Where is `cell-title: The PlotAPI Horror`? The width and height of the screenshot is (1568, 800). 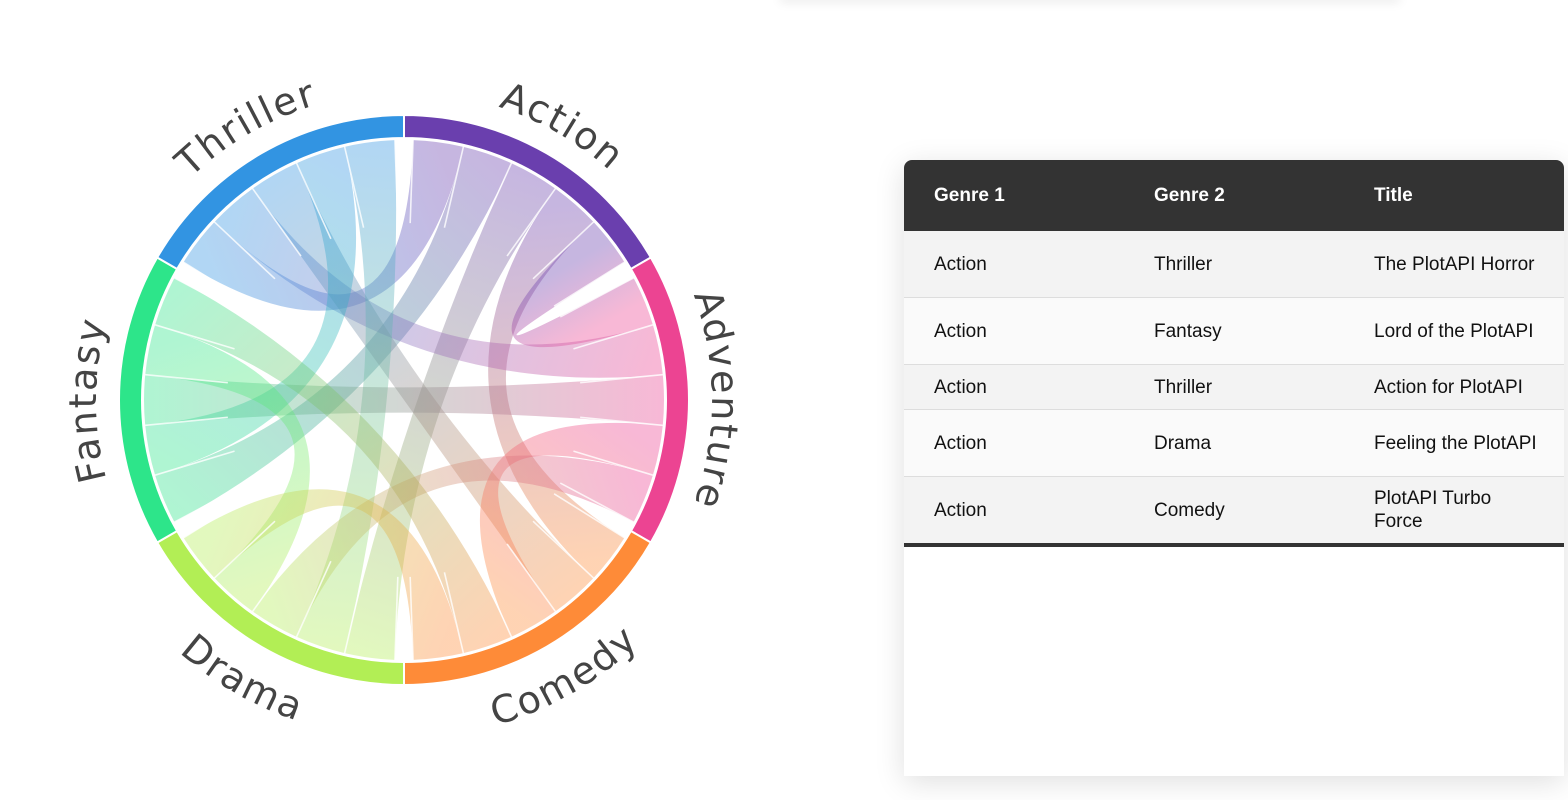
cell-title: The PlotAPI Horror is located at coordinates (1454, 264).